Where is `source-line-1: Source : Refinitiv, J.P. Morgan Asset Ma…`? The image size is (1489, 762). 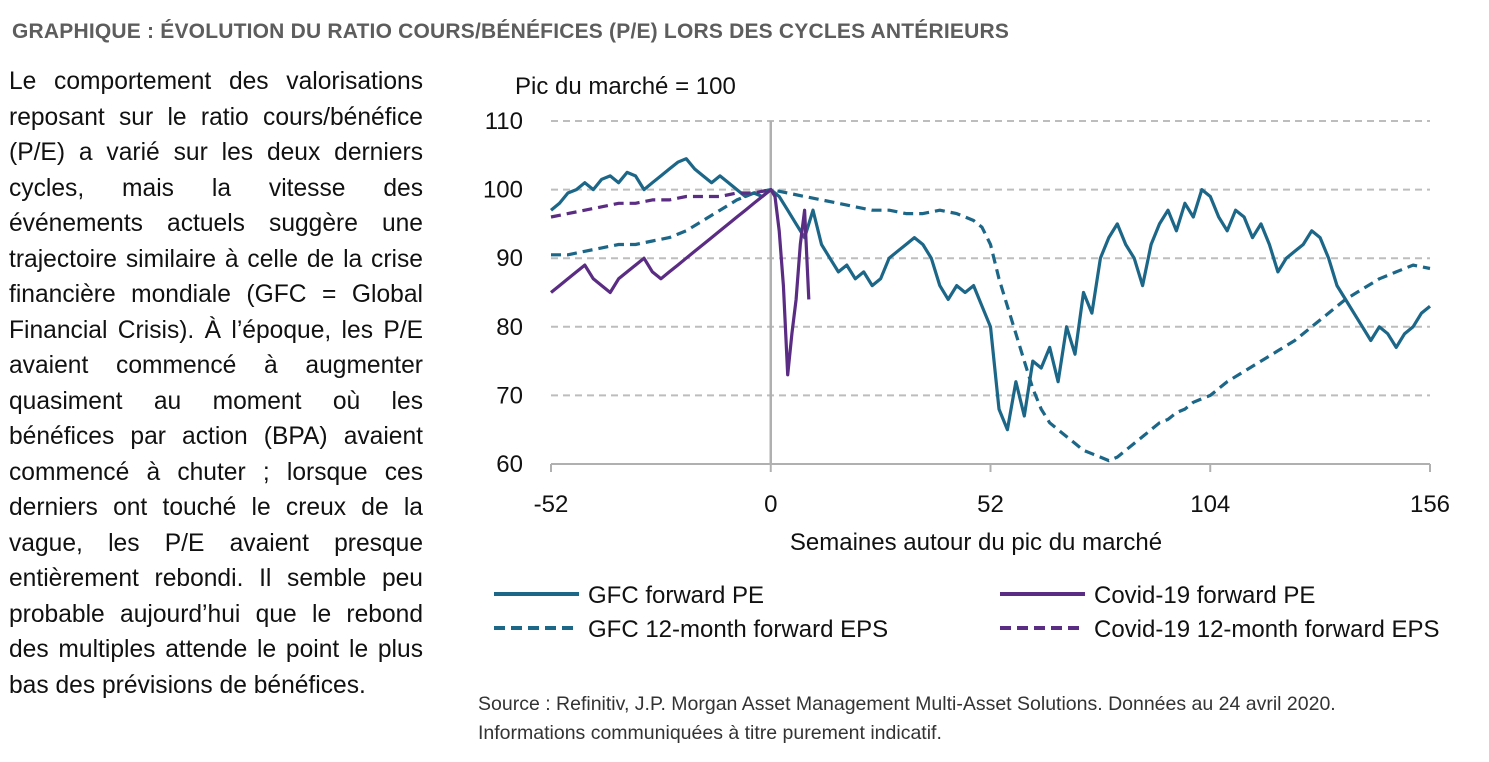
source-line-1: Source : Refinitiv, J.P. Morgan Asset Ma… is located at coordinates (907, 704).